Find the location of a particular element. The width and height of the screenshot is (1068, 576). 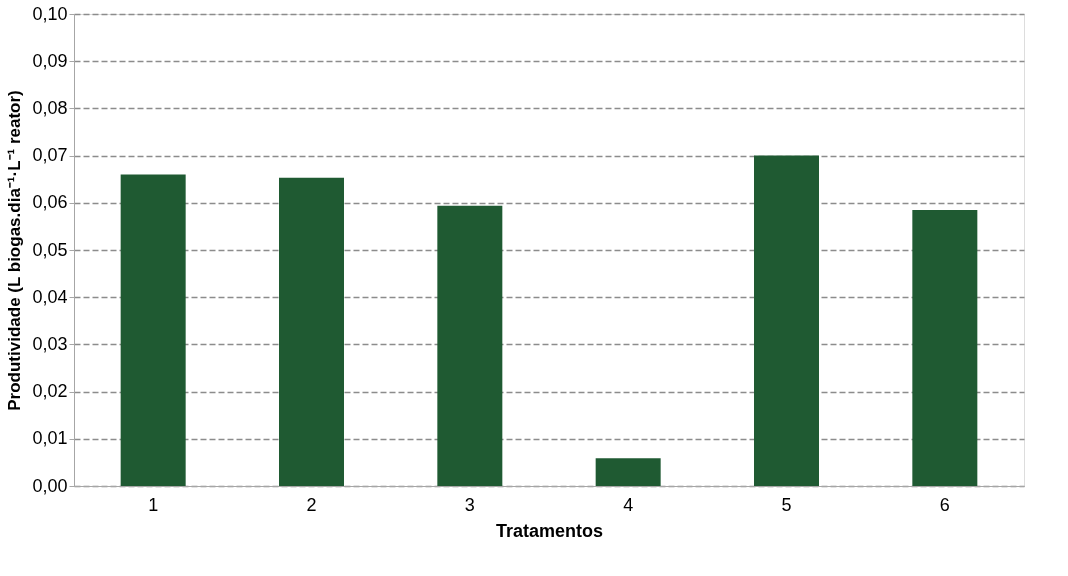

y-tick-label: 0,00 is located at coordinates (50, 485).